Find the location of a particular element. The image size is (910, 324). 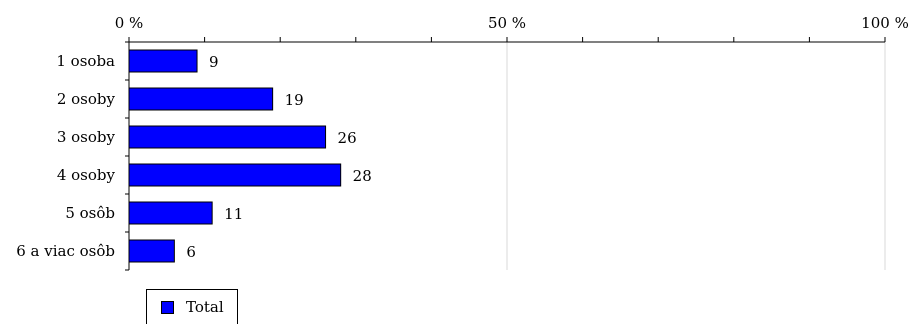

data-label: 6 is located at coordinates (191, 252).